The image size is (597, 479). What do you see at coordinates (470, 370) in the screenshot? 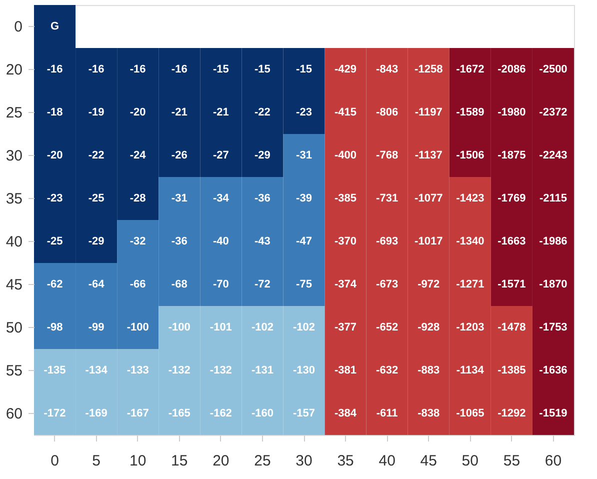
I see `data-label: -1134` at bounding box center [470, 370].